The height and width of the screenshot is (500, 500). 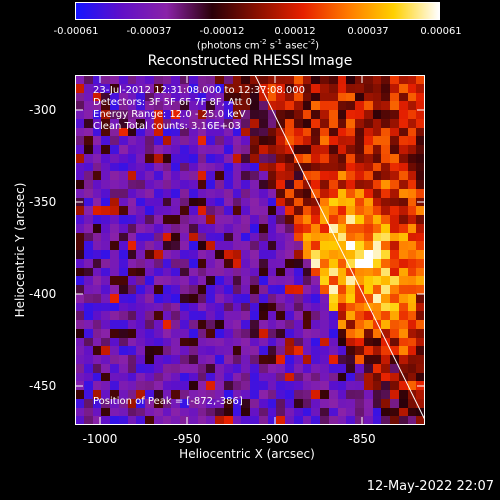 What do you see at coordinates (43, 110) in the screenshot?
I see `ytick-label: -300` at bounding box center [43, 110].